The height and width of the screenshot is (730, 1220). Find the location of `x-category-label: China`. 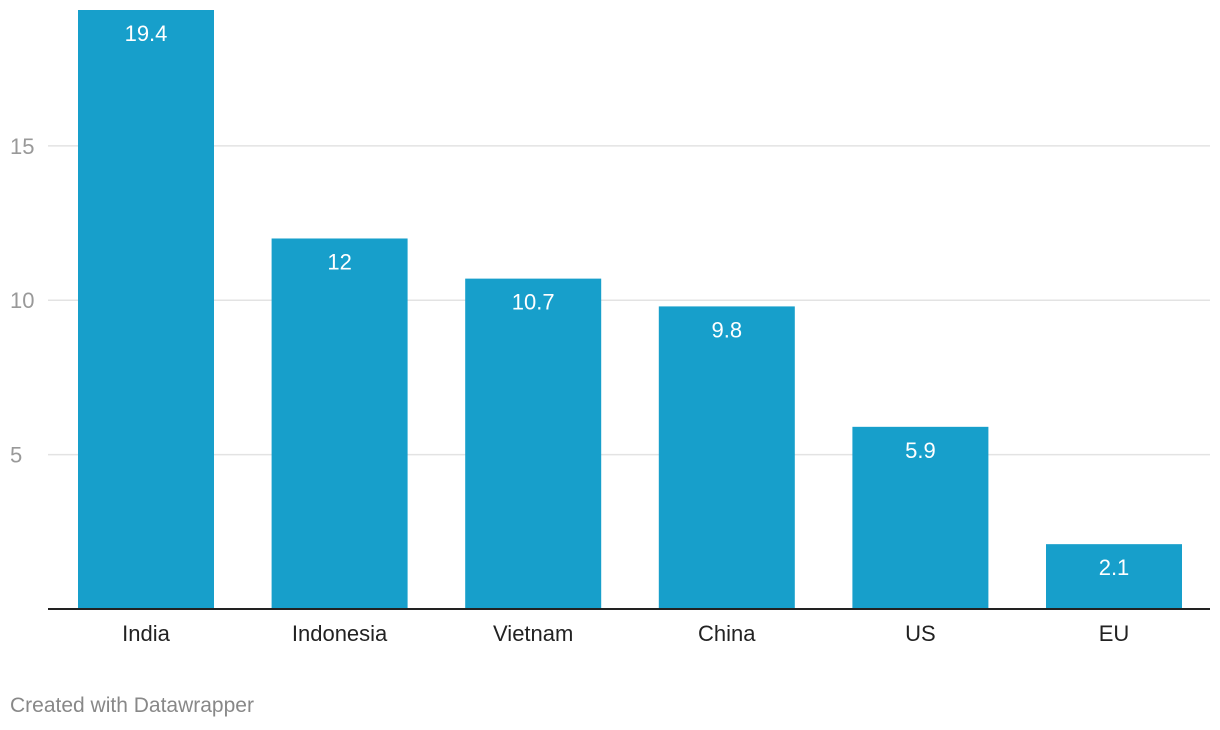

x-category-label: China is located at coordinates (727, 633).